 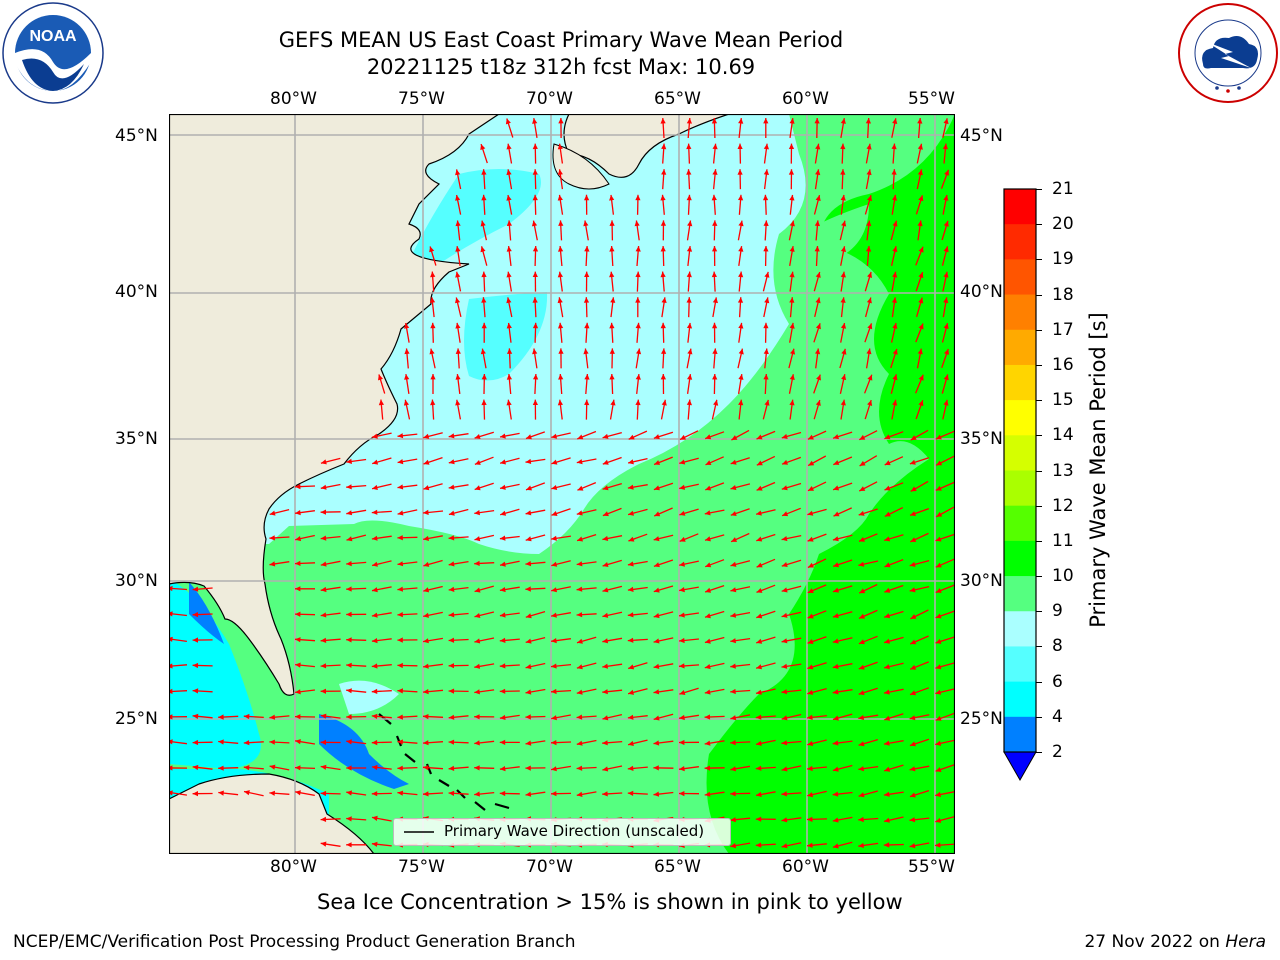 What do you see at coordinates (1063, 400) in the screenshot?
I see `colorbar-tick-label: 15` at bounding box center [1063, 400].